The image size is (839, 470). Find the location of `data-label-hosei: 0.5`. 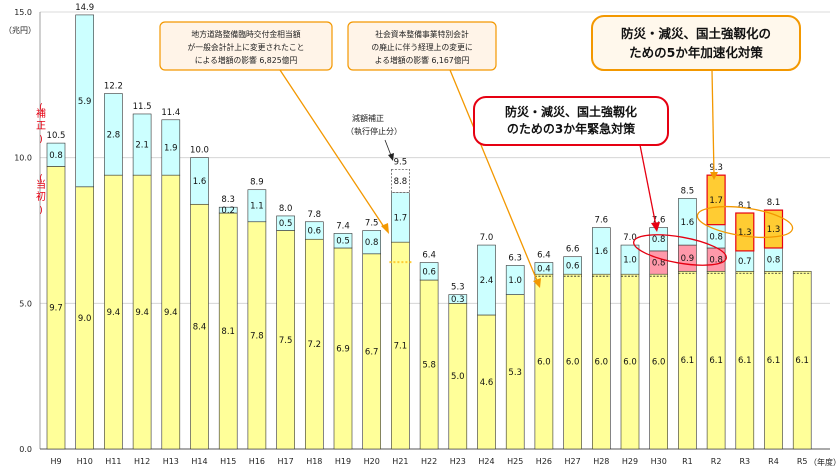

data-label-hosei: 0.5 is located at coordinates (286, 224).